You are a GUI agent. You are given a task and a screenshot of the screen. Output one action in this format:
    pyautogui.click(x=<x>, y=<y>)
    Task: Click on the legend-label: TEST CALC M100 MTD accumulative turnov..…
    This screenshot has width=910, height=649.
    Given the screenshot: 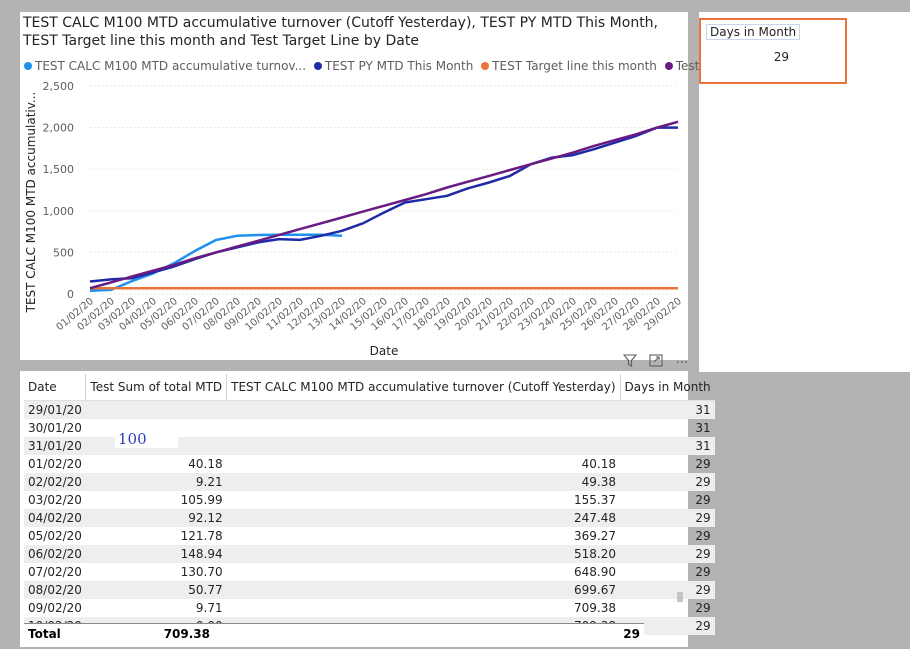 What is the action you would take?
    pyautogui.click(x=171, y=66)
    